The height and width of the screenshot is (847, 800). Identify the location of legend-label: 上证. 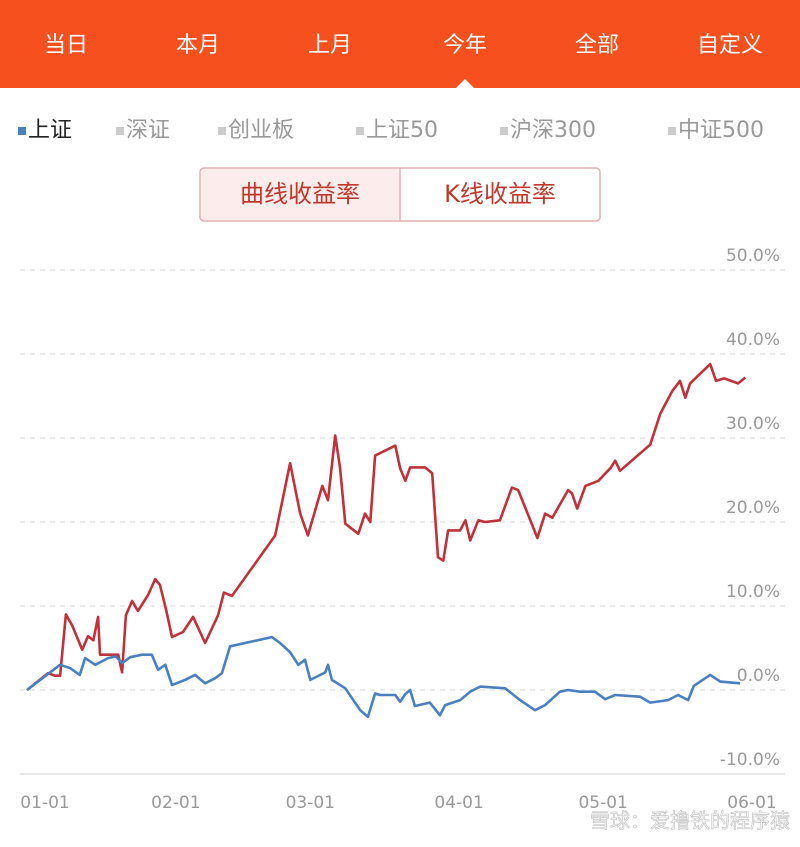
(50, 130).